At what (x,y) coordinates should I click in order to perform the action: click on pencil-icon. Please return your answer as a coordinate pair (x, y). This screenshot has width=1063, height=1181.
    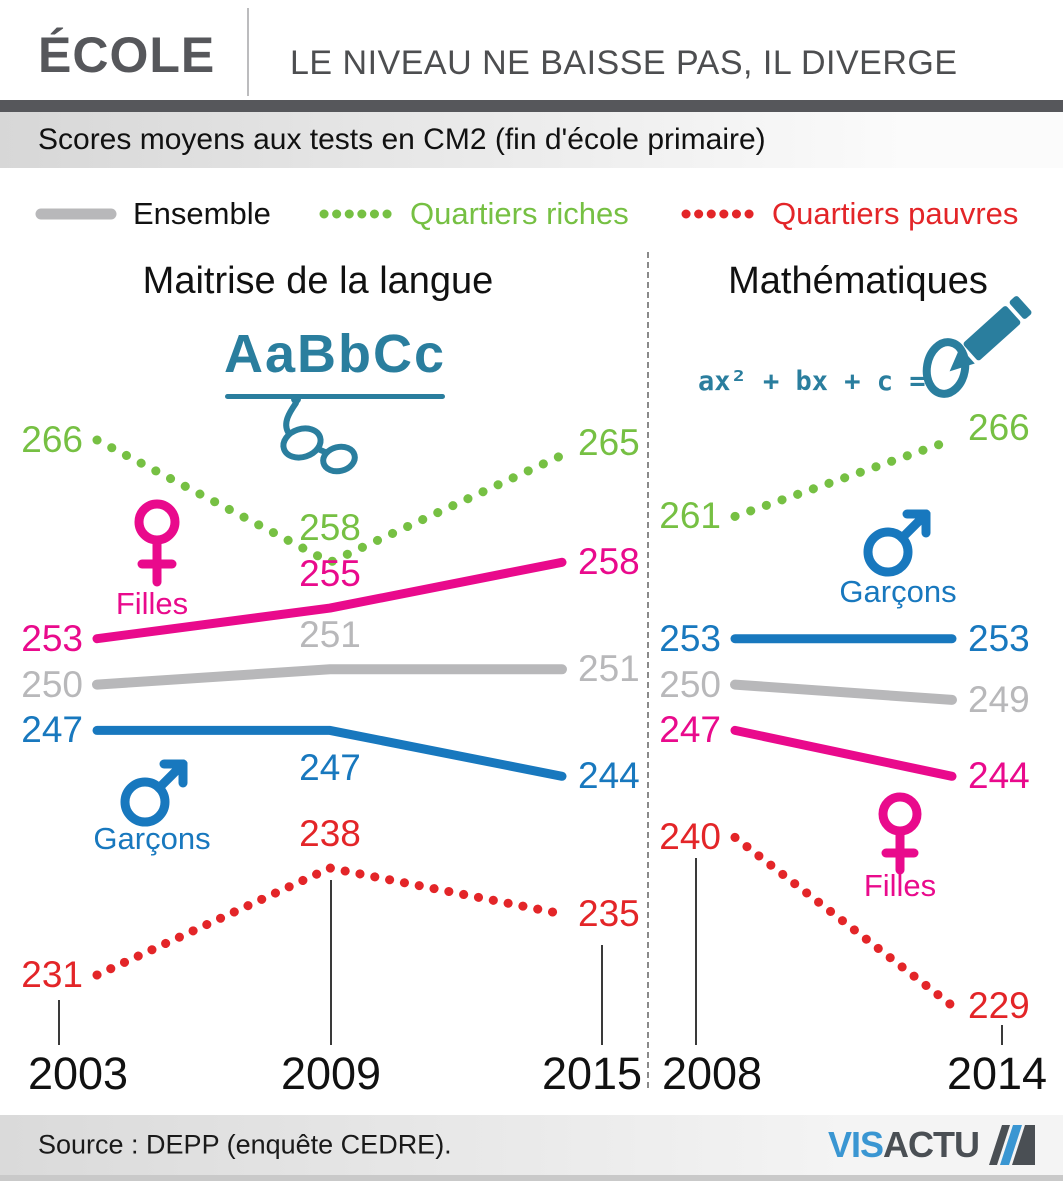
    Looking at the image, I should click on (977, 347).